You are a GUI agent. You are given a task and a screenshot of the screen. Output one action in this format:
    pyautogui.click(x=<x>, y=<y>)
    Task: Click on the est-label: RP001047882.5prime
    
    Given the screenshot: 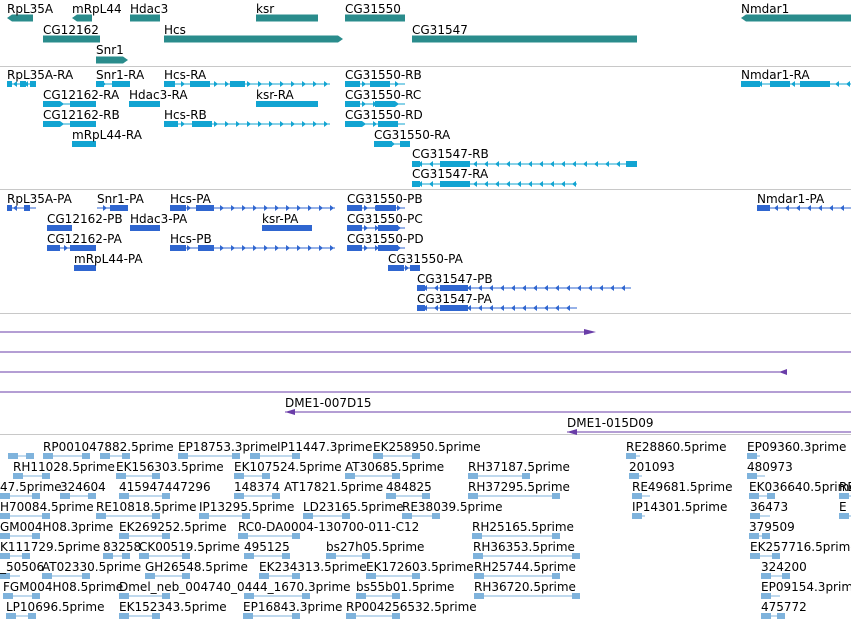 What is the action you would take?
    pyautogui.click(x=108, y=447)
    